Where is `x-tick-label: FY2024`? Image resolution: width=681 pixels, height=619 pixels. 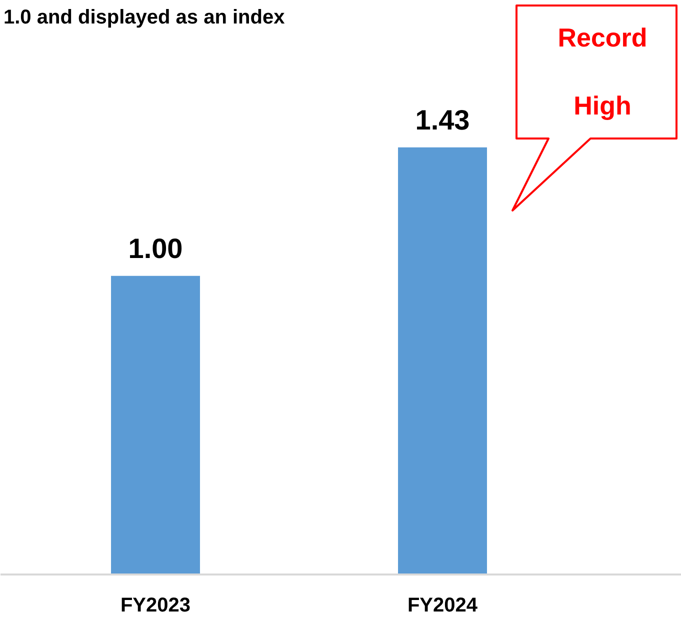
x-tick-label: FY2024 is located at coordinates (442, 605).